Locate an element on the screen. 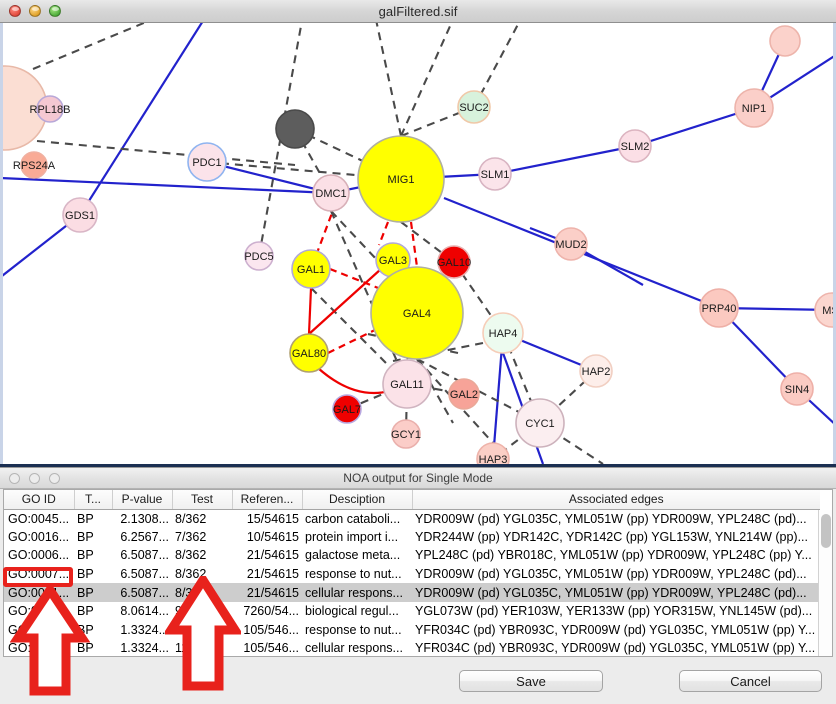  noa-window-controls is located at coordinates (34, 478).